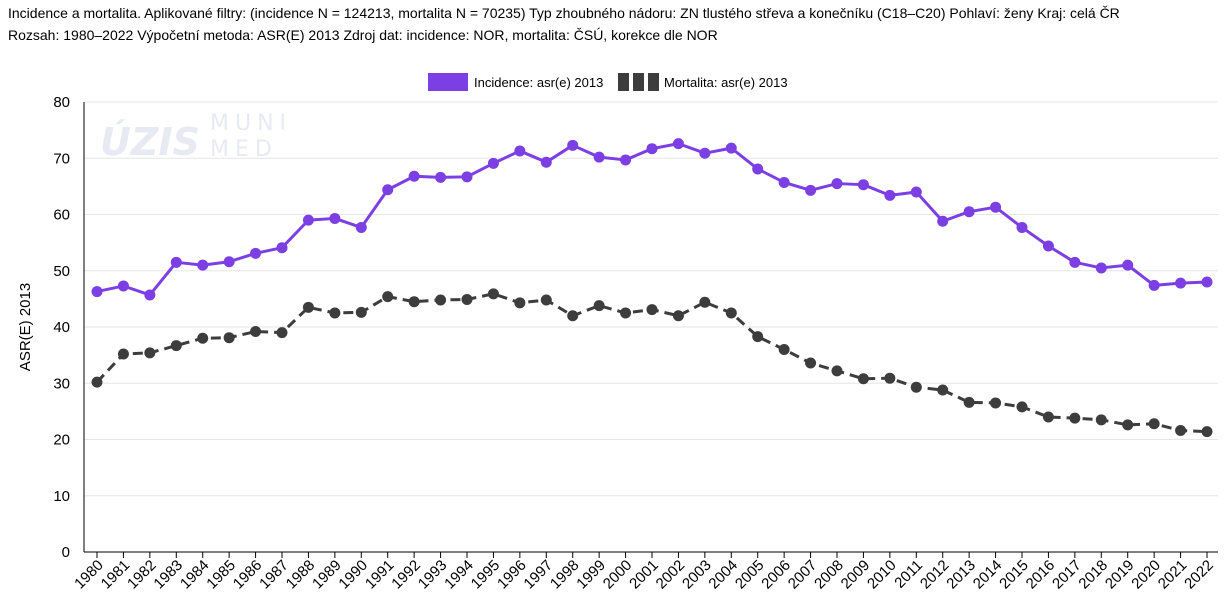 Image resolution: width=1228 pixels, height=614 pixels. What do you see at coordinates (1199, 575) in the screenshot?
I see `x-tick-label: 2022` at bounding box center [1199, 575].